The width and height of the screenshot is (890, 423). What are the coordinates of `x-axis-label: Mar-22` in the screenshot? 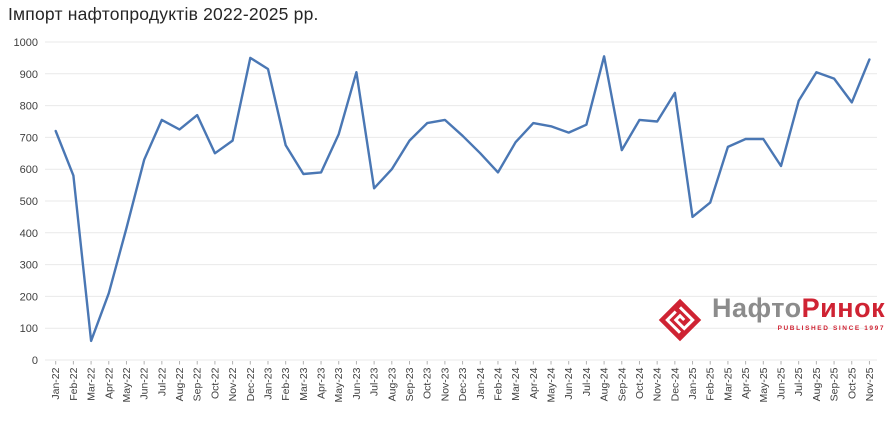 It's located at (92, 383).